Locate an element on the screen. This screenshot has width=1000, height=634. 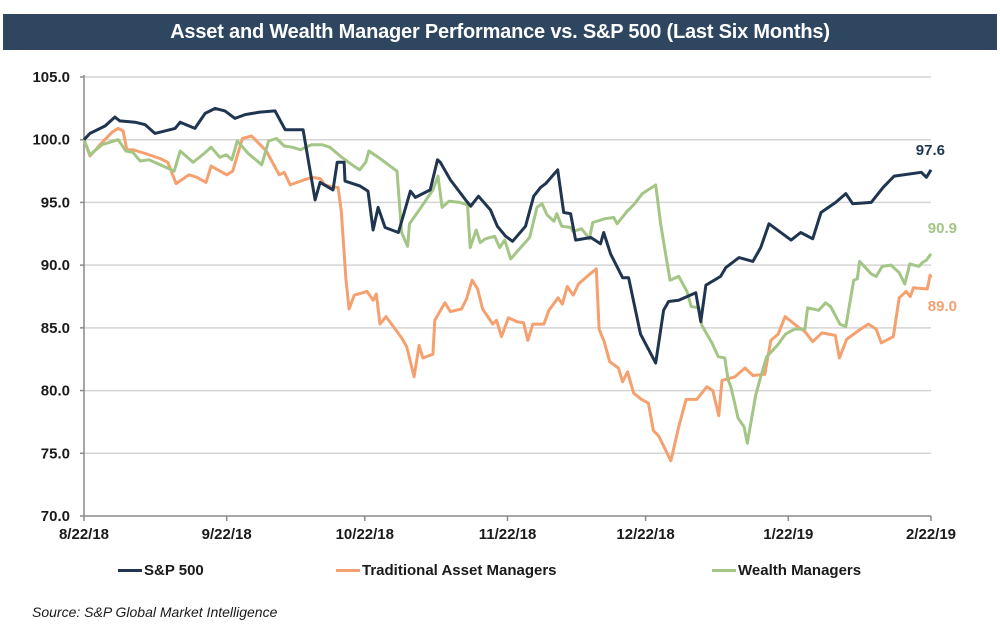
x-tick-label: 2/22/19 is located at coordinates (931, 534).